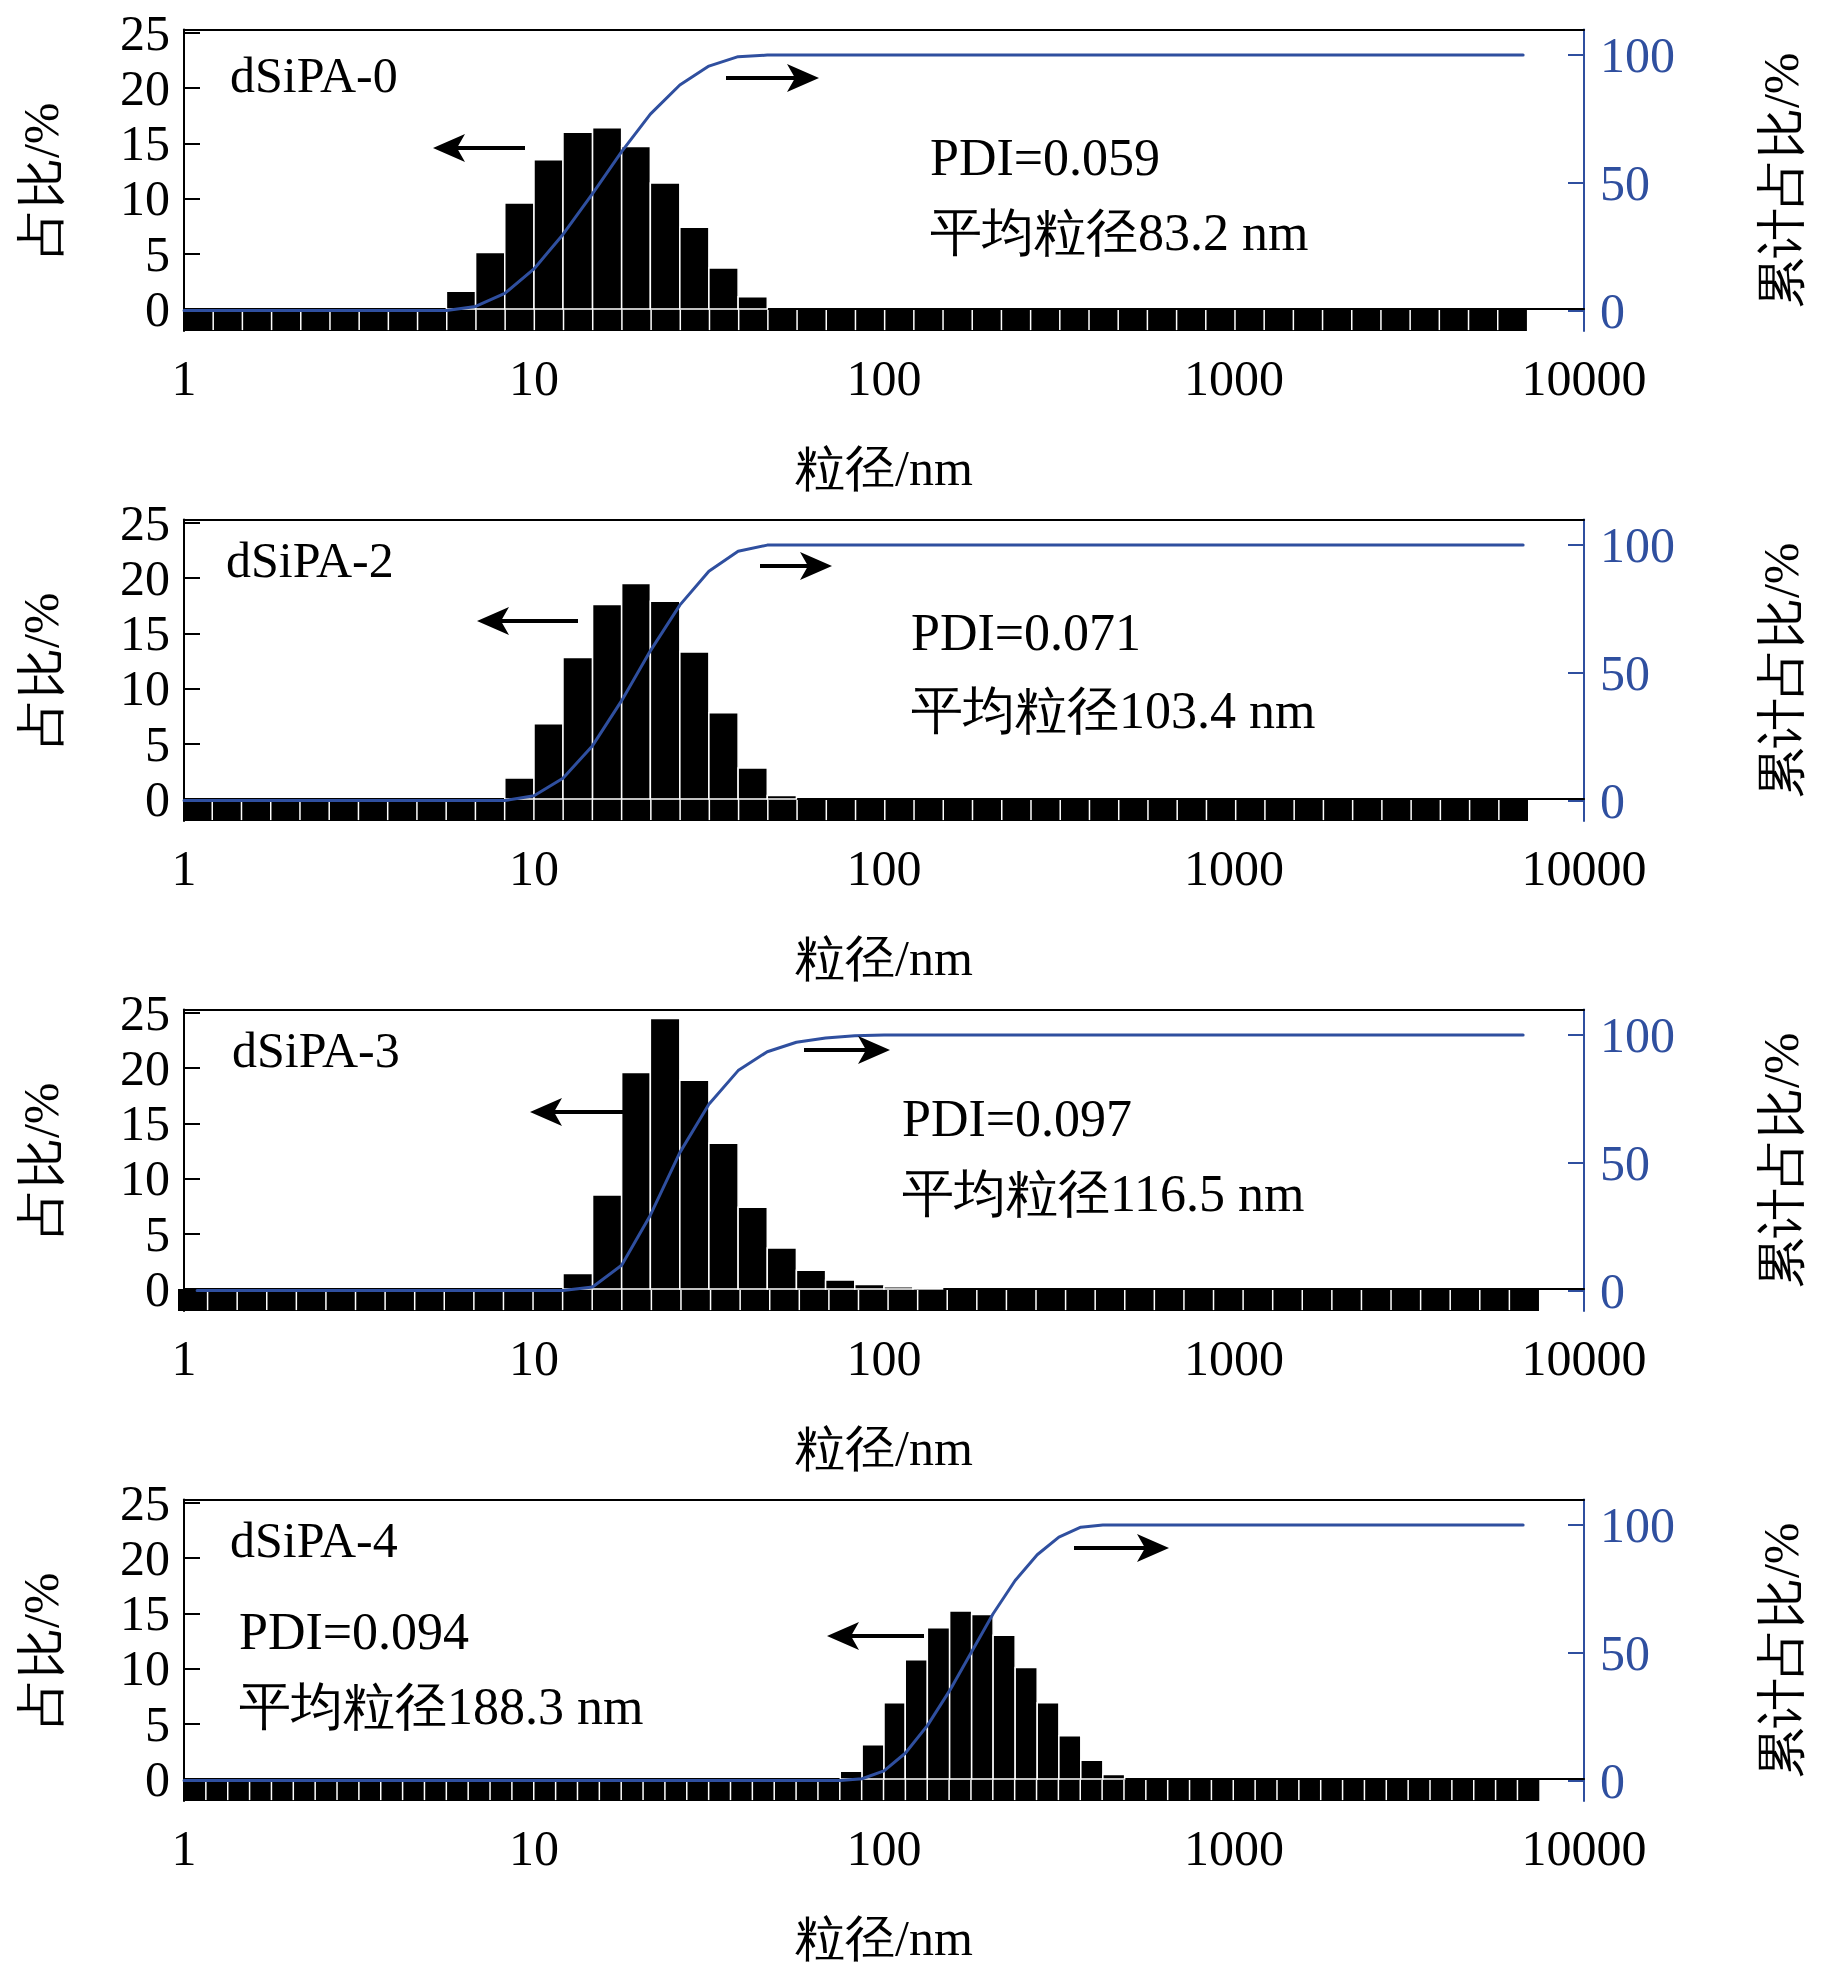 The width and height of the screenshot is (1822, 1970). I want to click on annotation: PDI=0.097, so click(1017, 1118).